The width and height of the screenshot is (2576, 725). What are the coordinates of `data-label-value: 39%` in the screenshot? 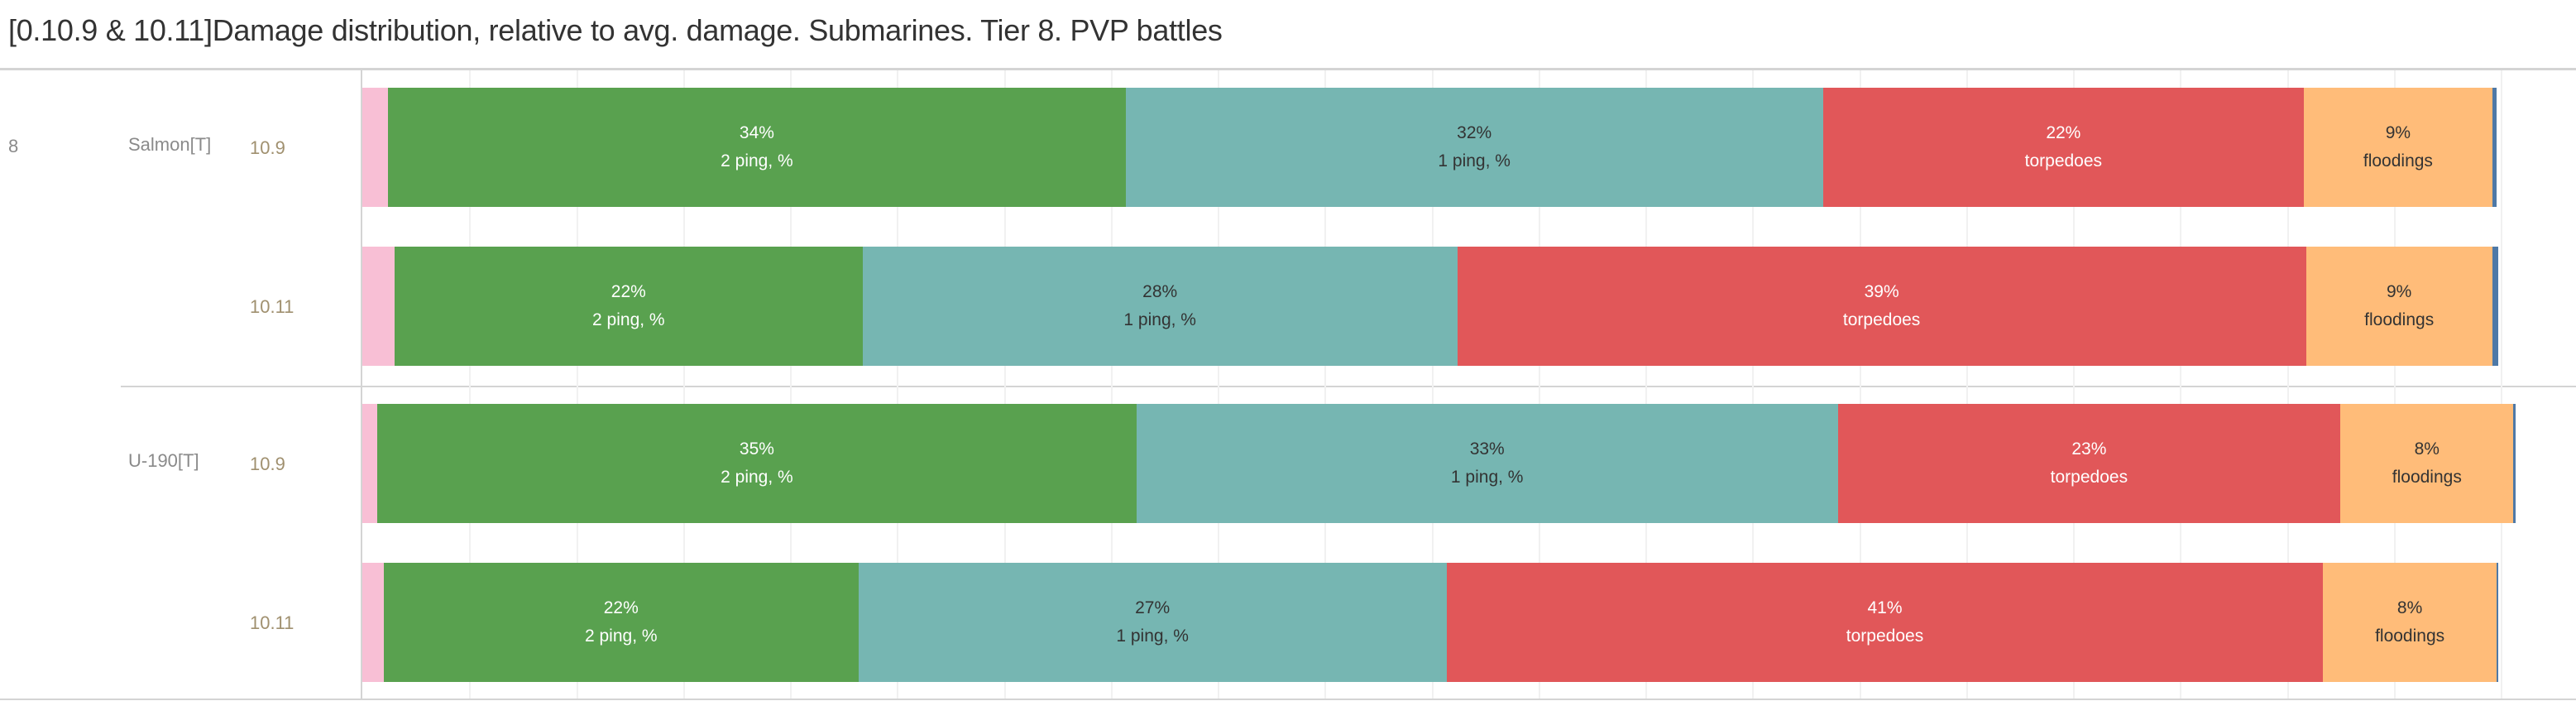 It's located at (1882, 291).